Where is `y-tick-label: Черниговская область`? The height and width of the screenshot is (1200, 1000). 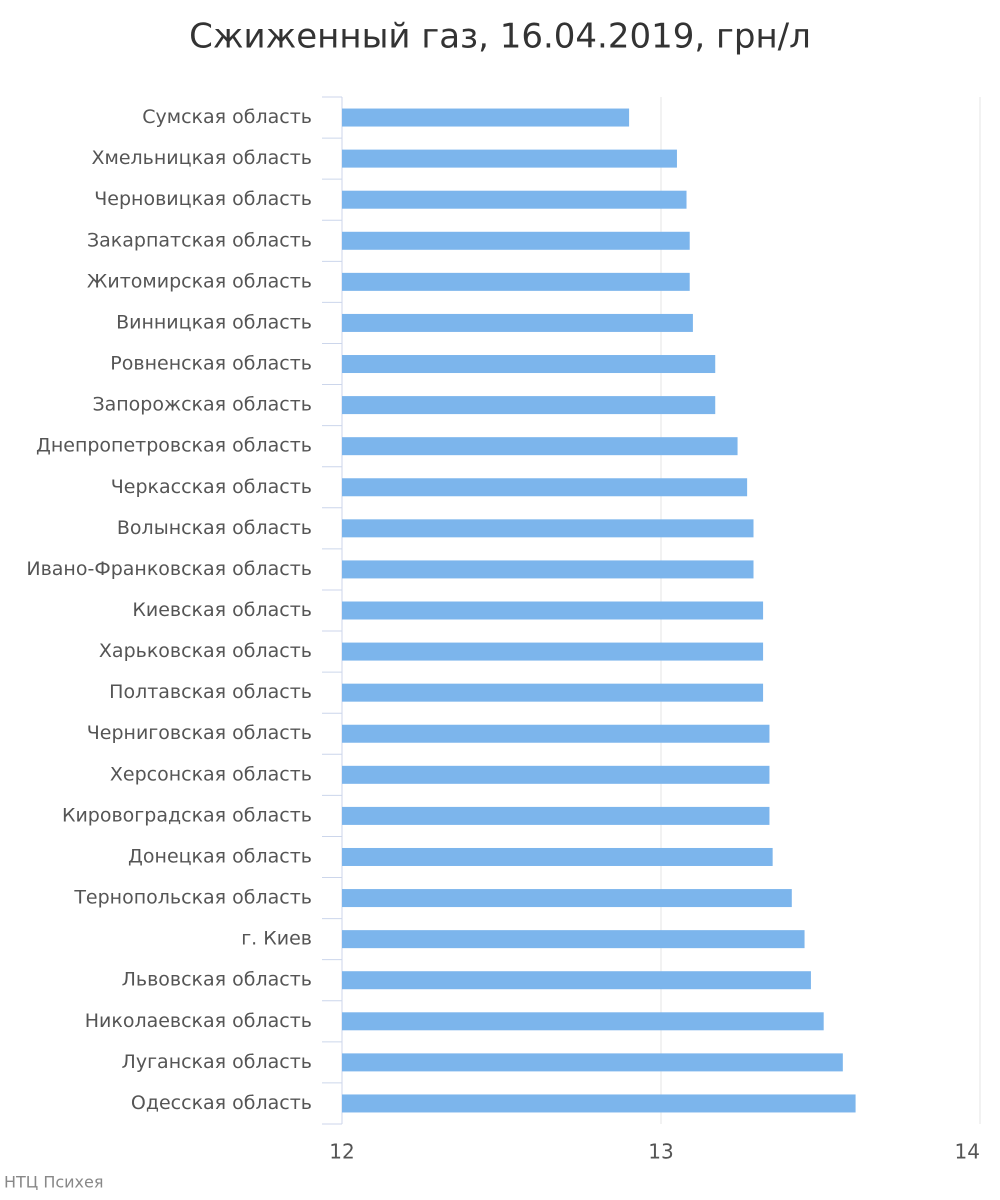 y-tick-label: Черниговская область is located at coordinates (199, 733).